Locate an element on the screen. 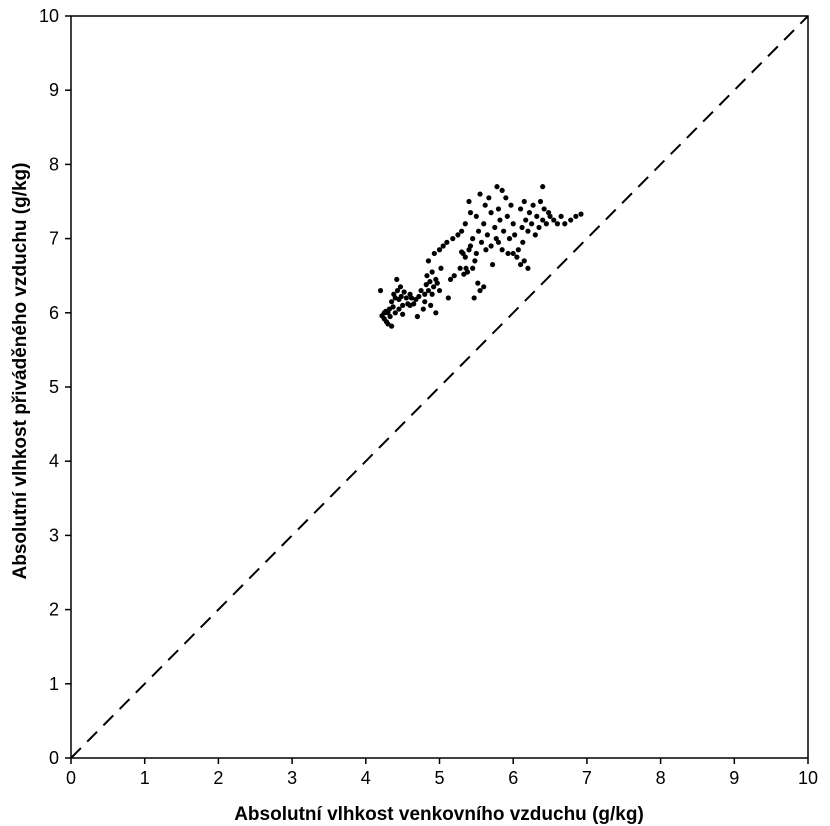 The width and height of the screenshot is (830, 826). data-points is located at coordinates (480, 256).